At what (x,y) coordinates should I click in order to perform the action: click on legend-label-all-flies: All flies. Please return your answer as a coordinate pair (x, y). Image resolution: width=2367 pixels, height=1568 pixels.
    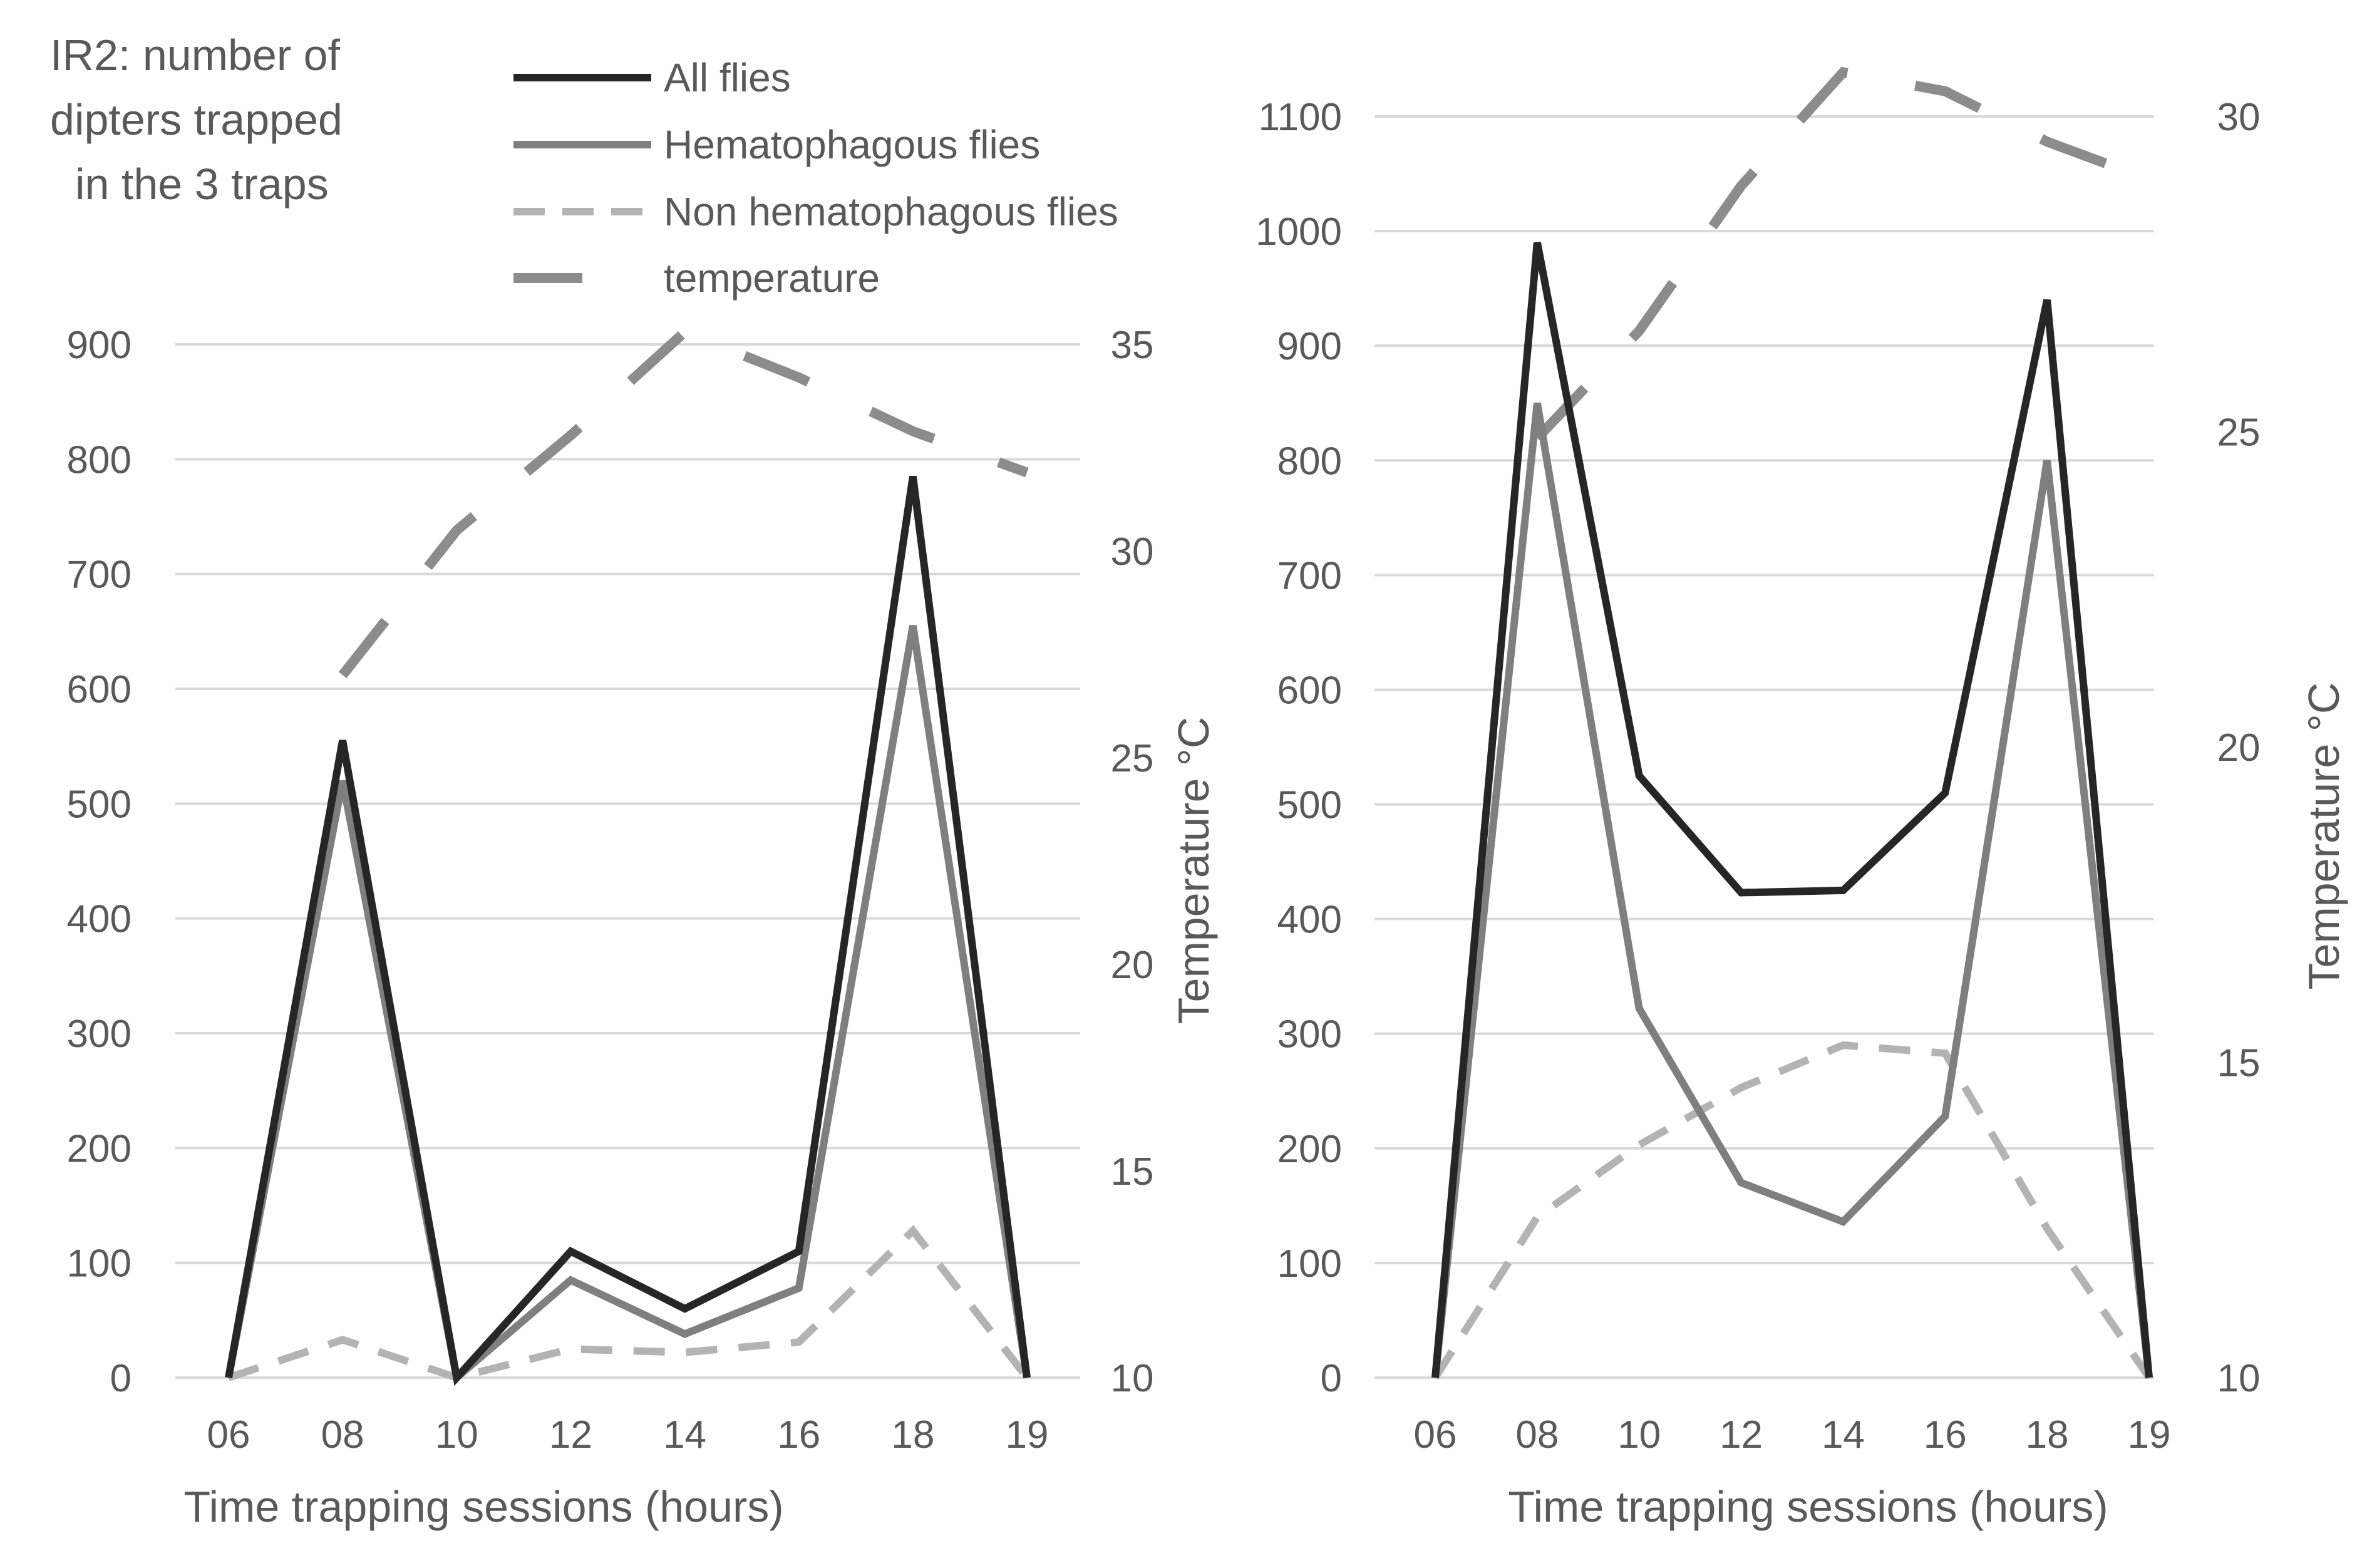
    Looking at the image, I should click on (727, 77).